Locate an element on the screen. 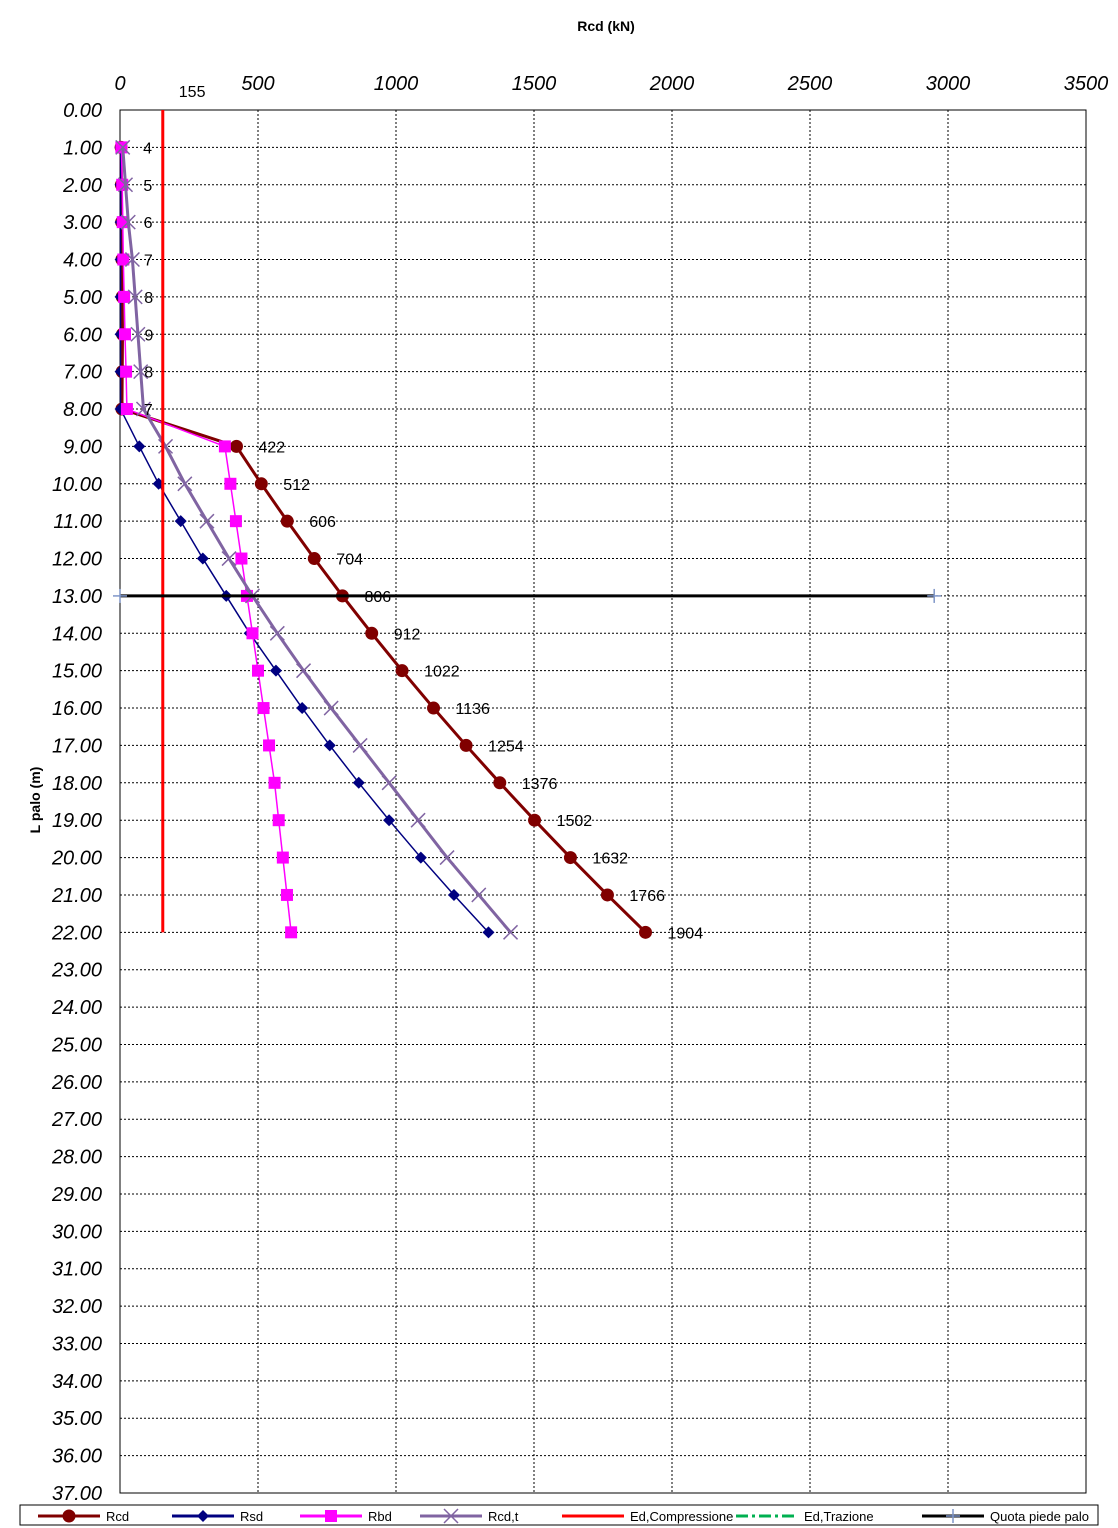 The height and width of the screenshot is (1528, 1118). legend-marker-rcd is located at coordinates (69, 1516).